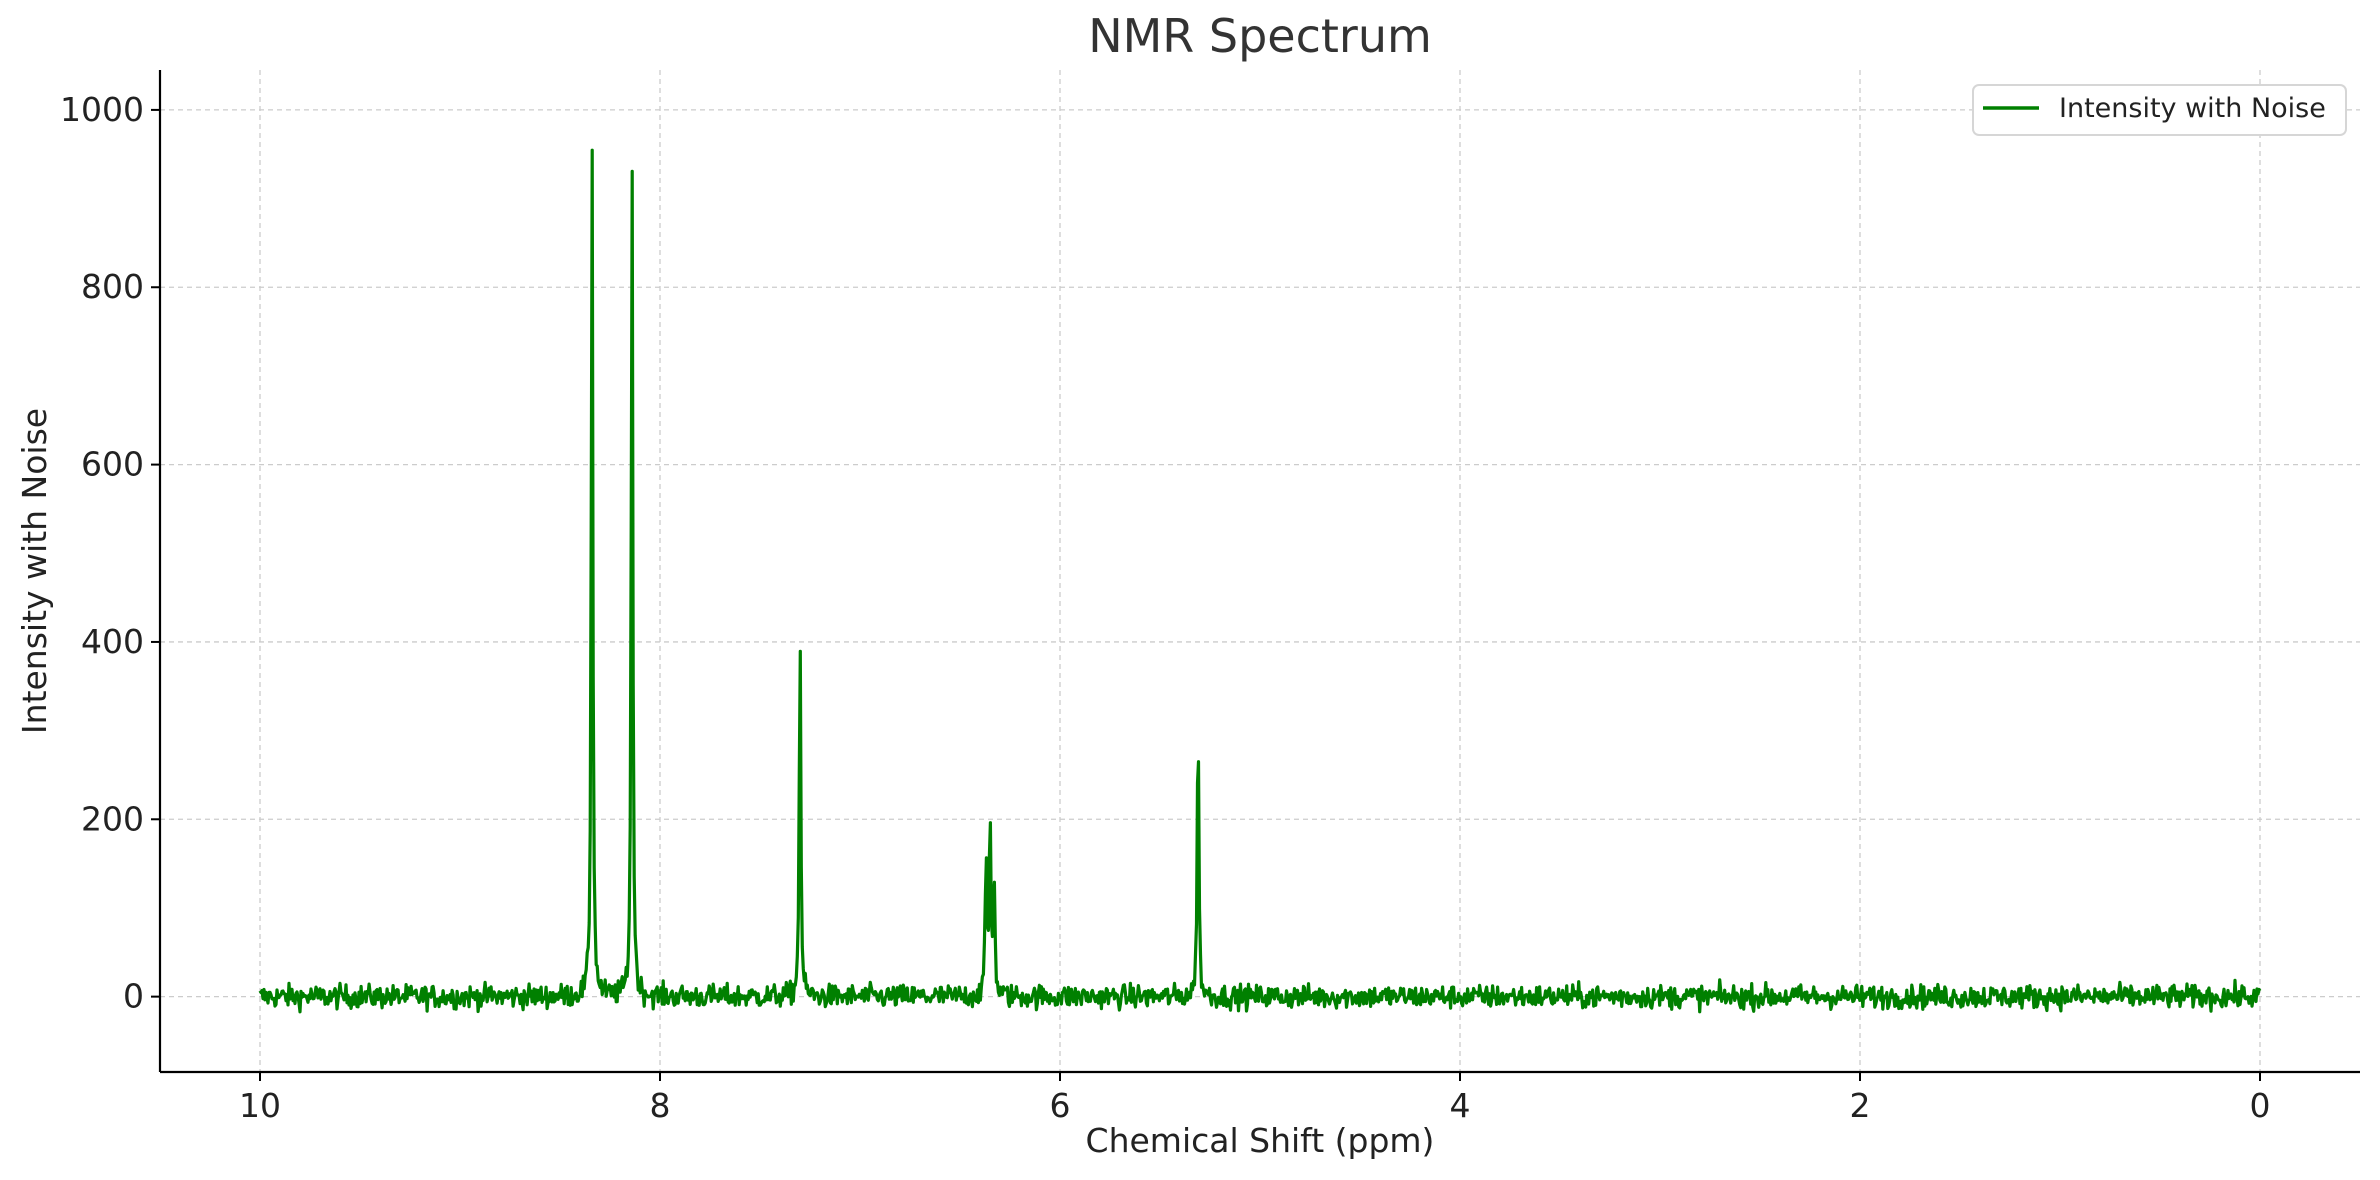 The height and width of the screenshot is (1180, 2380). What do you see at coordinates (1860, 1105) in the screenshot?
I see `x-tick-label: 2` at bounding box center [1860, 1105].